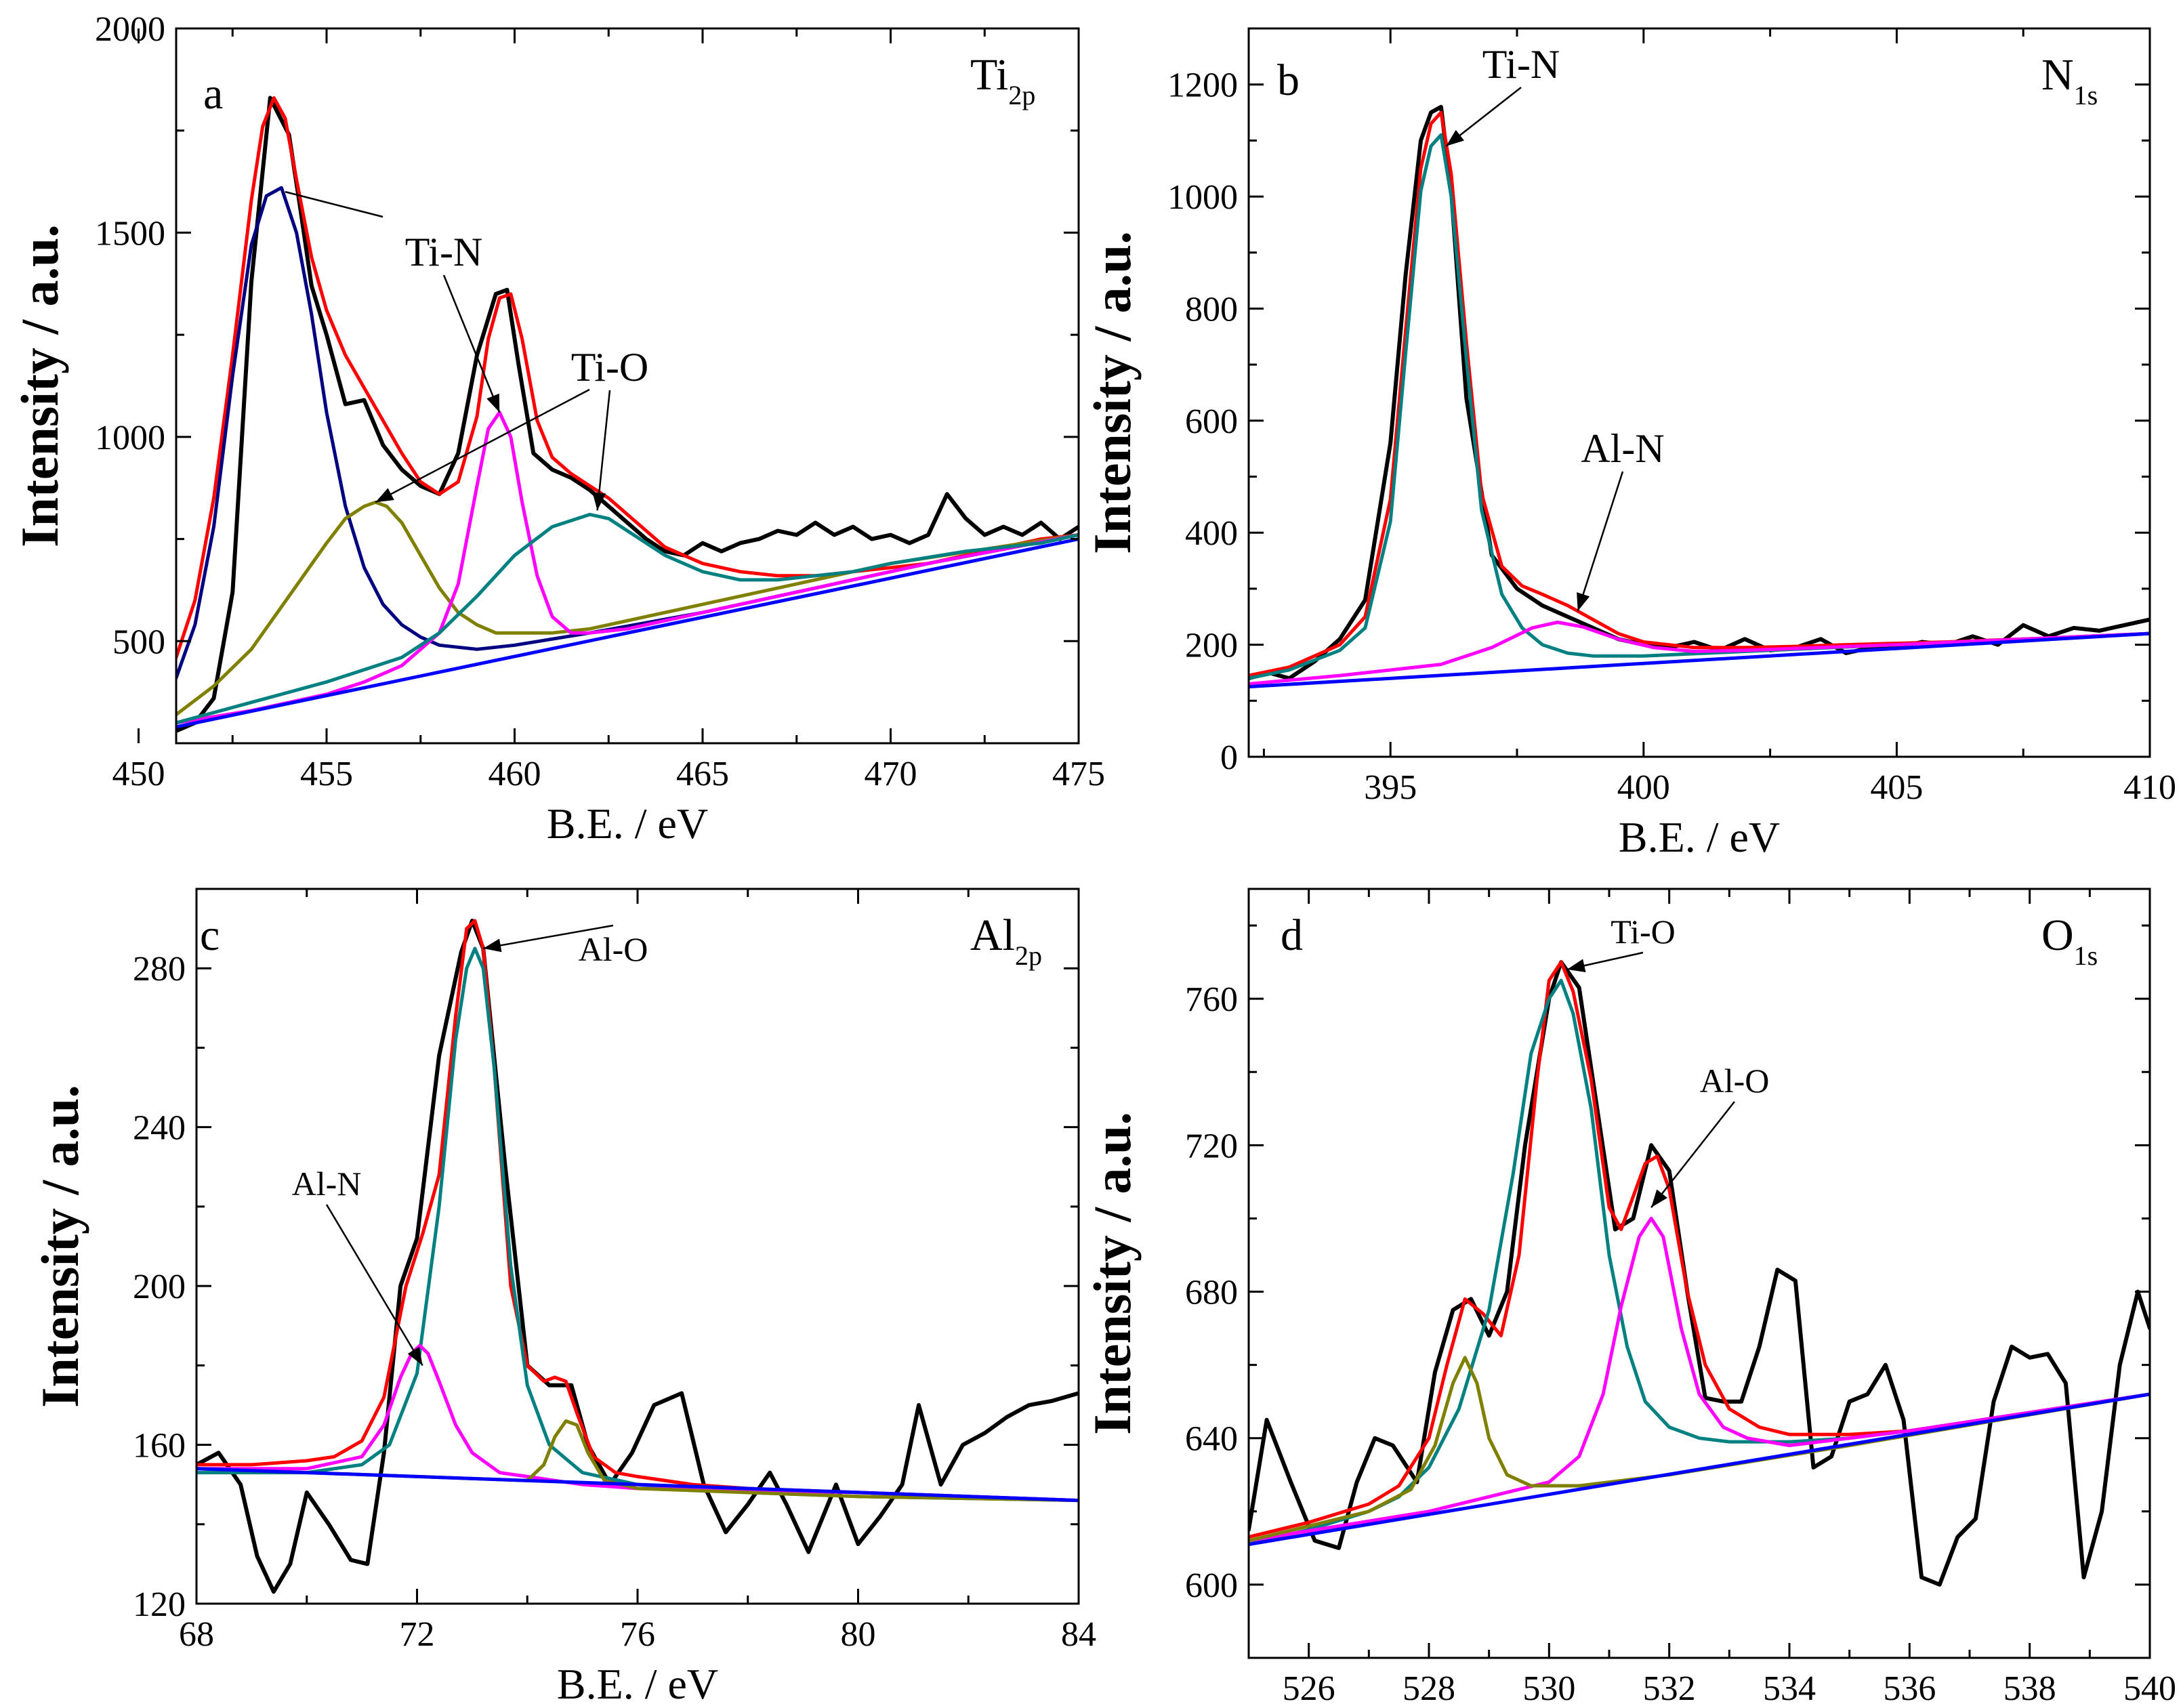 The height and width of the screenshot is (1708, 2181). What do you see at coordinates (992, 935) in the screenshot?
I see `element-symbol: Al` at bounding box center [992, 935].